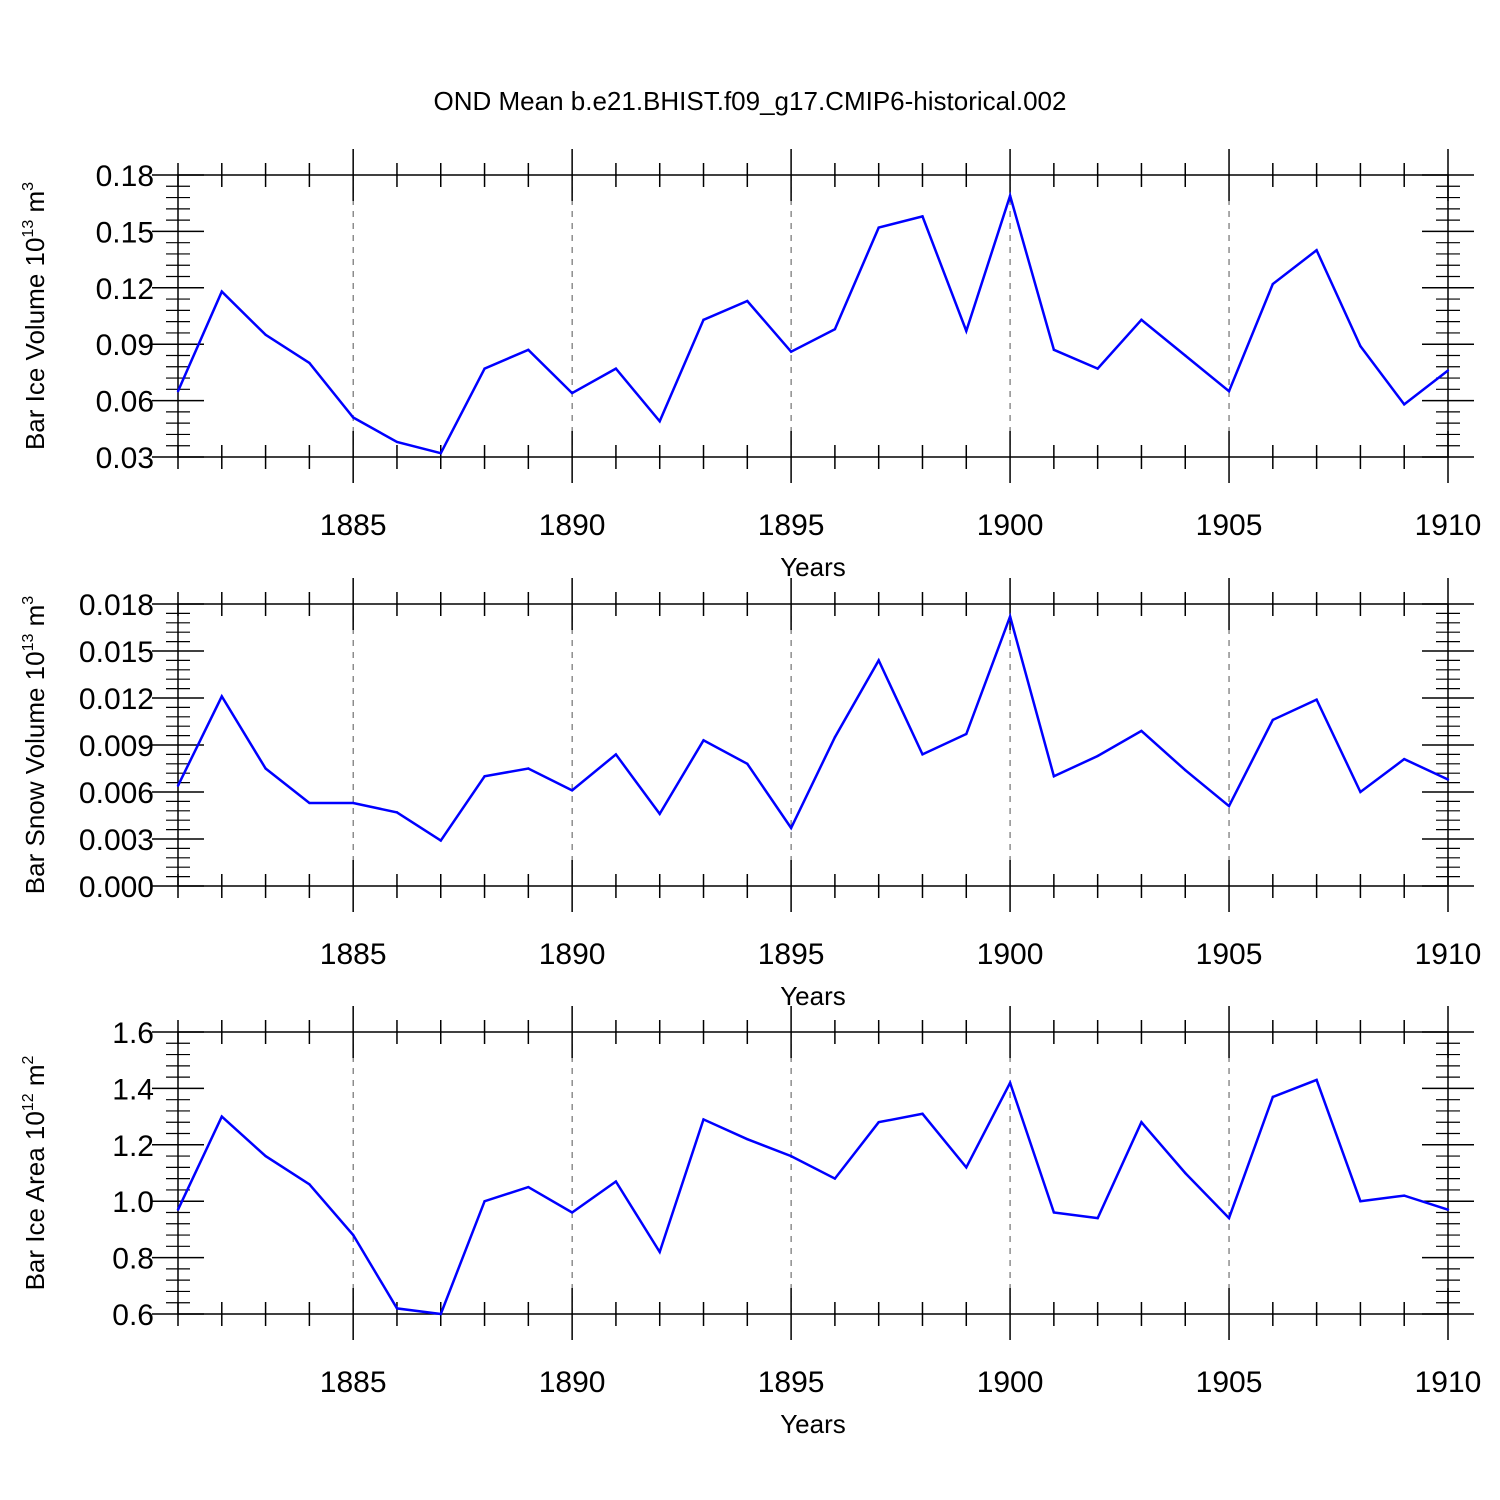  Describe the element at coordinates (28, 642) in the screenshot. I see `y-axis-title-exponent: 13` at that location.